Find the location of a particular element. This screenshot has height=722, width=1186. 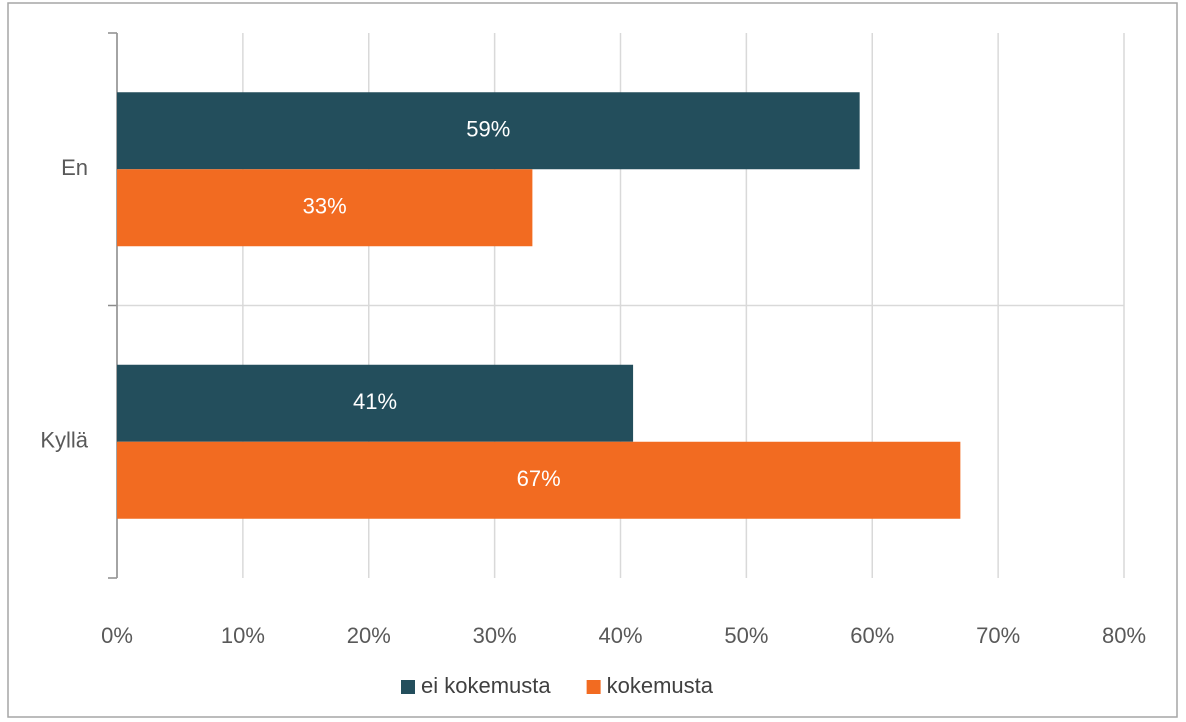

x-tick-label: 40% is located at coordinates (620, 635).